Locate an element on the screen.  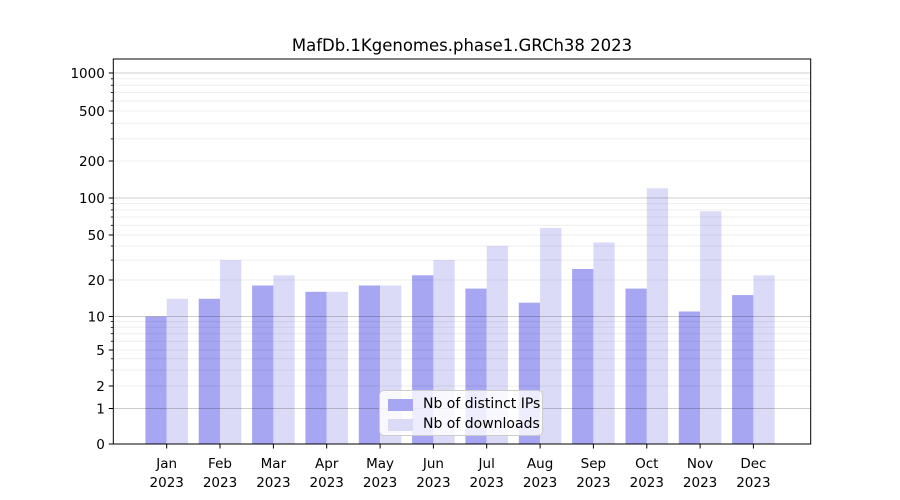
y-tick-label: 10 is located at coordinates (96, 317).